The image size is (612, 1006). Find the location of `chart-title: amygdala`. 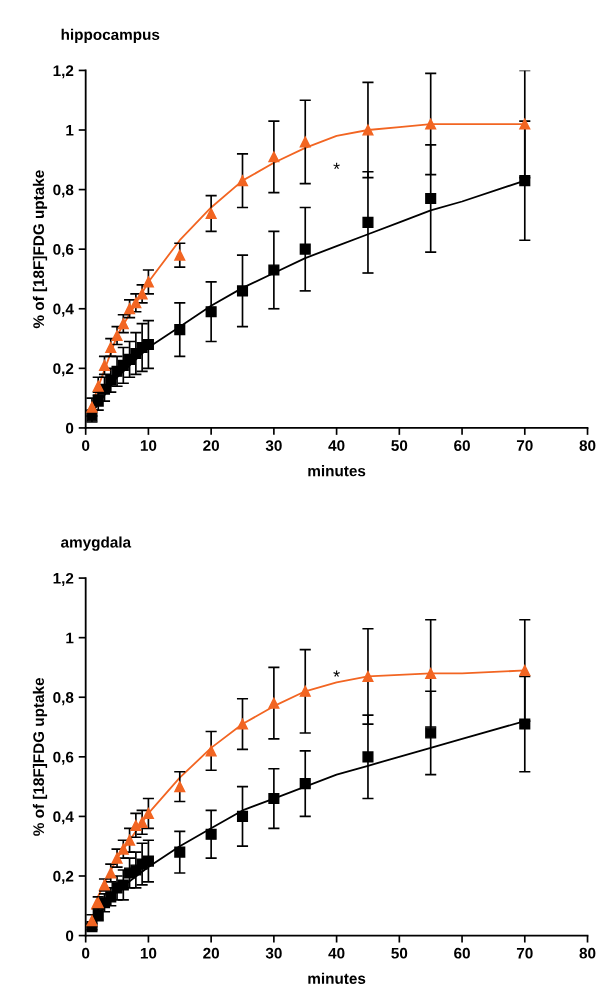

chart-title: amygdala is located at coordinates (96, 543).